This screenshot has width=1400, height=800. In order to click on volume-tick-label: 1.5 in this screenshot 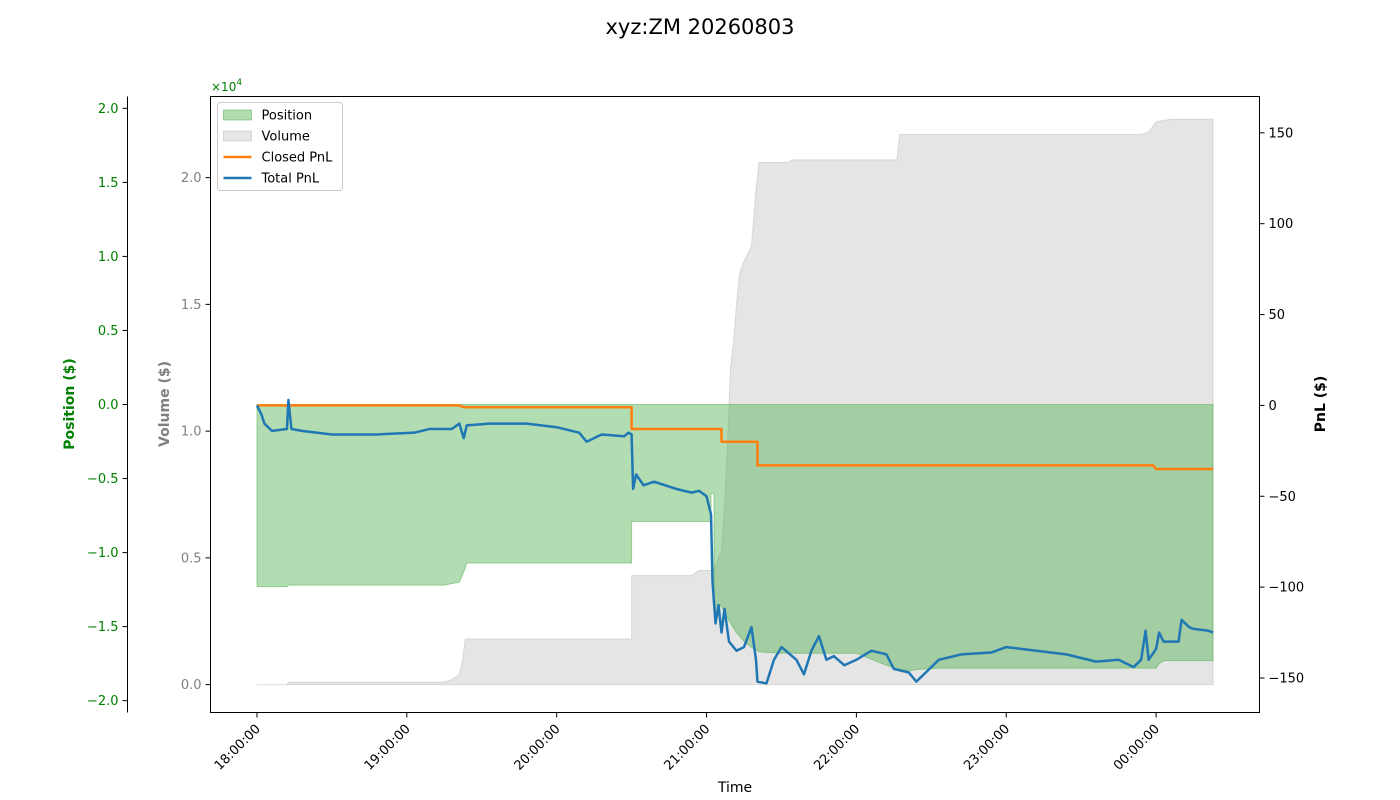, I will do `click(191, 305)`.